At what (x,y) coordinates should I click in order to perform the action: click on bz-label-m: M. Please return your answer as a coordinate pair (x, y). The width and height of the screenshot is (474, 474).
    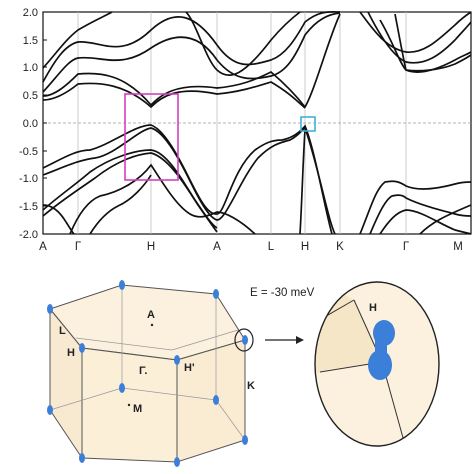
    Looking at the image, I should click on (137, 409).